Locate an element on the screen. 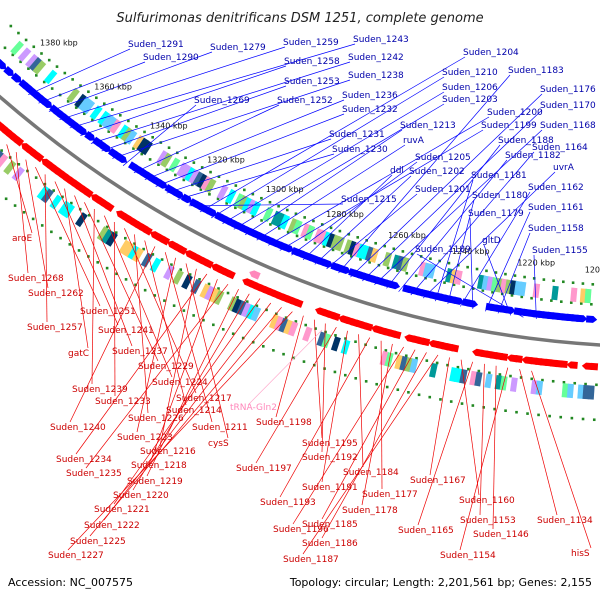  forward-gene-label: Suden_1213 is located at coordinates (428, 126).